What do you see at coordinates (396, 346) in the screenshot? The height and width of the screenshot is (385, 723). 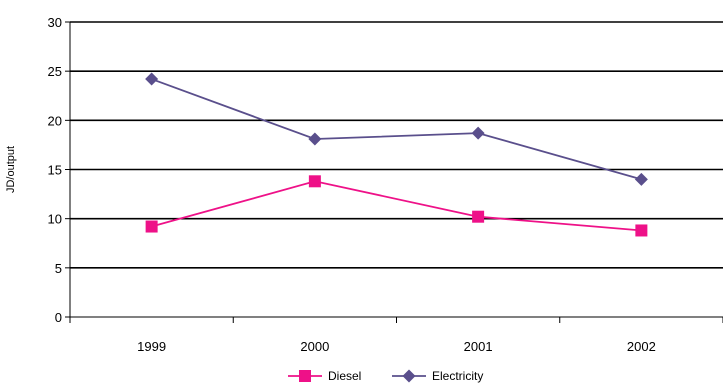 I see `x-tick-labels: 1999 2000 2001 2002` at bounding box center [396, 346].